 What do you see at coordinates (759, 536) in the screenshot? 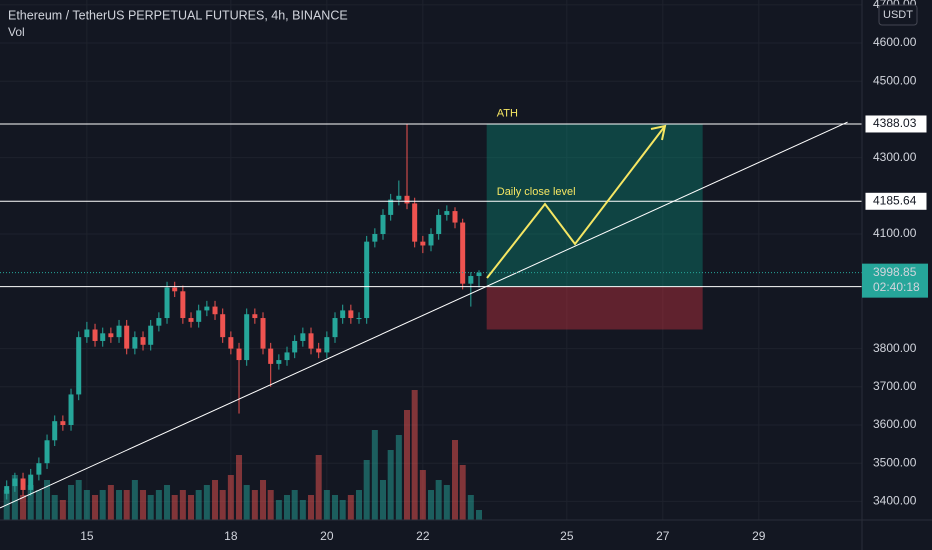
I see `x-tick-label: 29` at bounding box center [759, 536].